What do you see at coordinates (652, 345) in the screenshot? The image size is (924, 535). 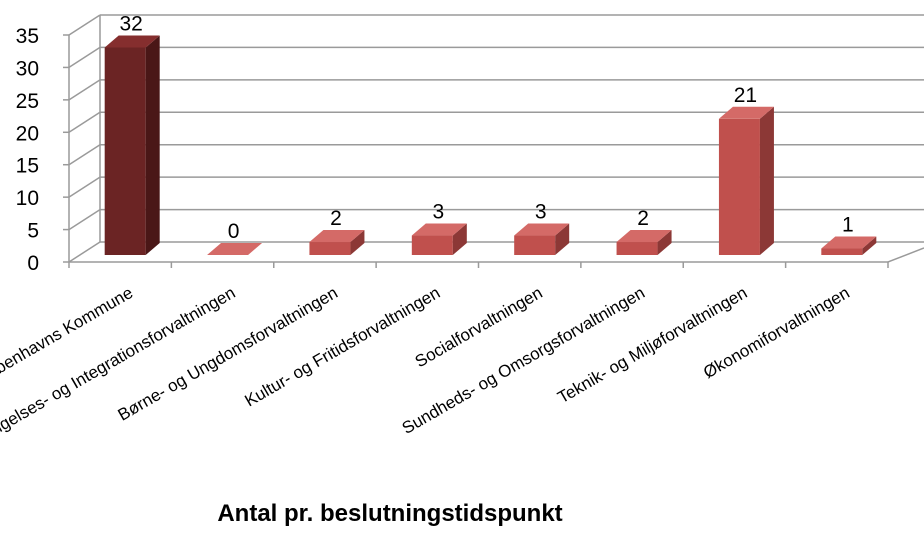 I see `x-category-label: Teknik- og Miljøforvaltningen` at bounding box center [652, 345].